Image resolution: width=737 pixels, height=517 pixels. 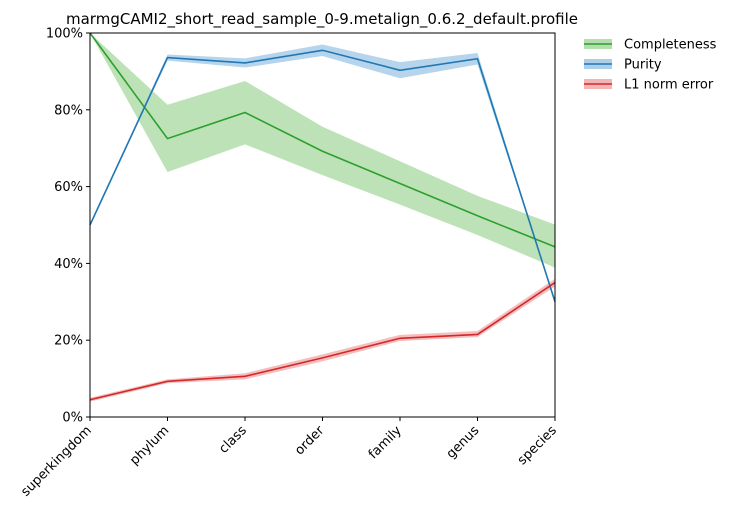 What do you see at coordinates (643, 65) in the screenshot?
I see `legend-label-1: Purity` at bounding box center [643, 65].